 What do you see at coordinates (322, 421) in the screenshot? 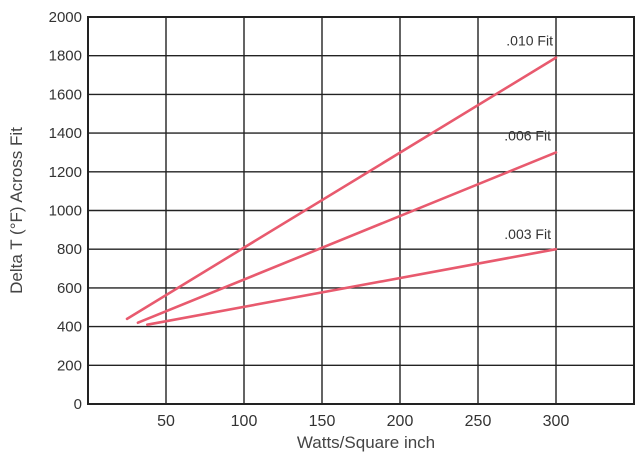
I see `x-tick-label: 150` at bounding box center [322, 421].